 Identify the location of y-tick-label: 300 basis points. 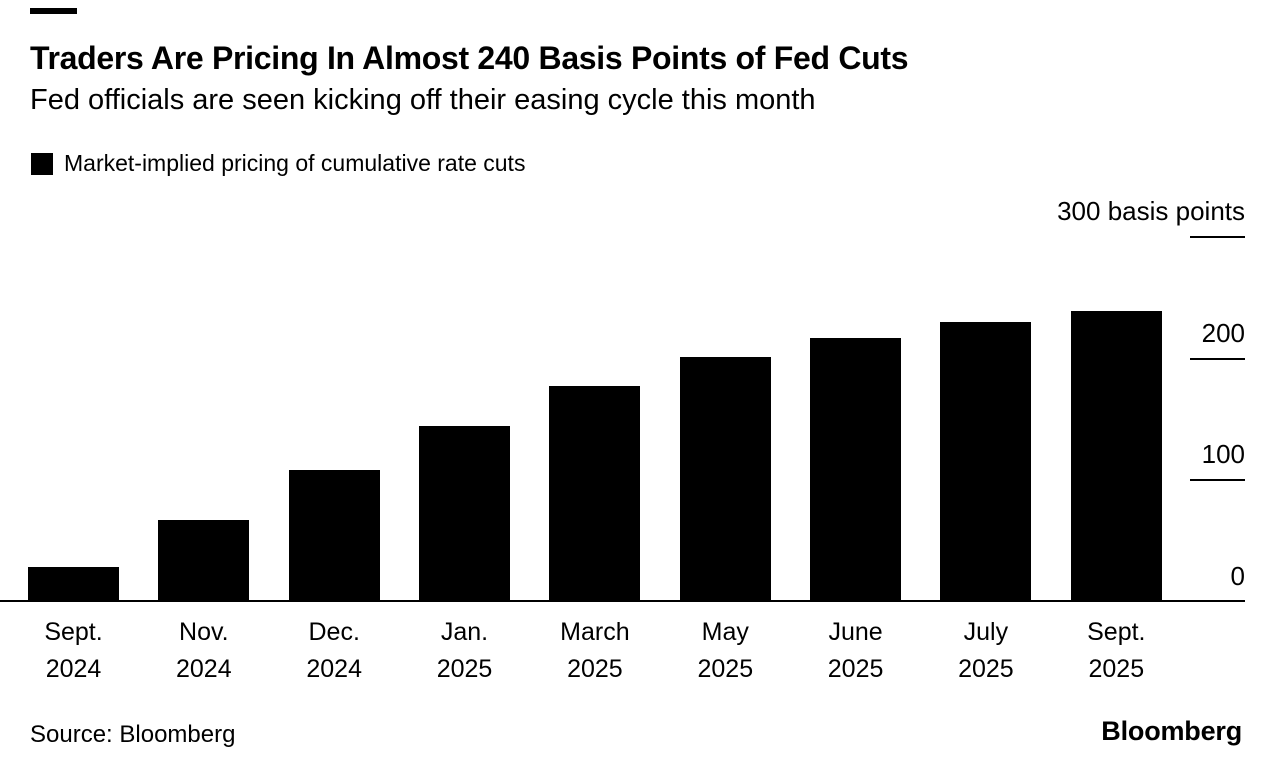
(1151, 211).